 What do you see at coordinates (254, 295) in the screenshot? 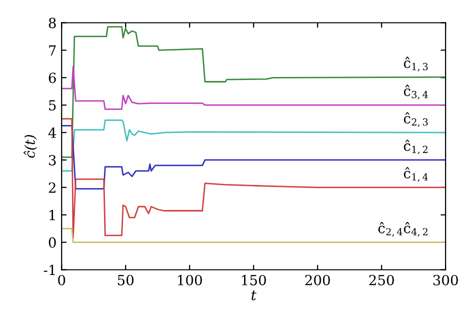
I see `x-axis-title: t` at bounding box center [254, 295].